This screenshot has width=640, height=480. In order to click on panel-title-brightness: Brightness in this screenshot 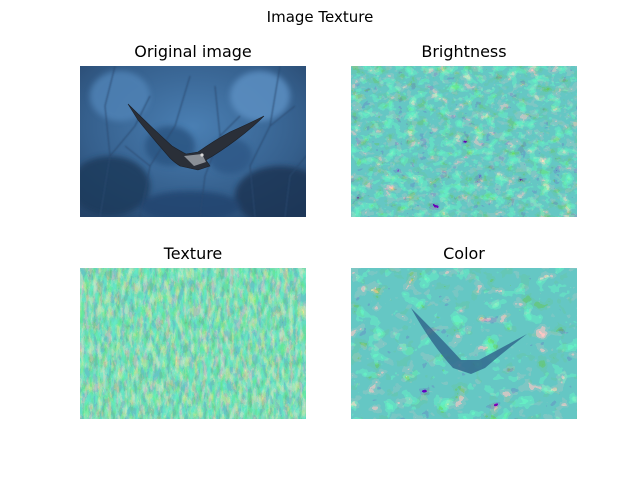, I will do `click(464, 51)`.